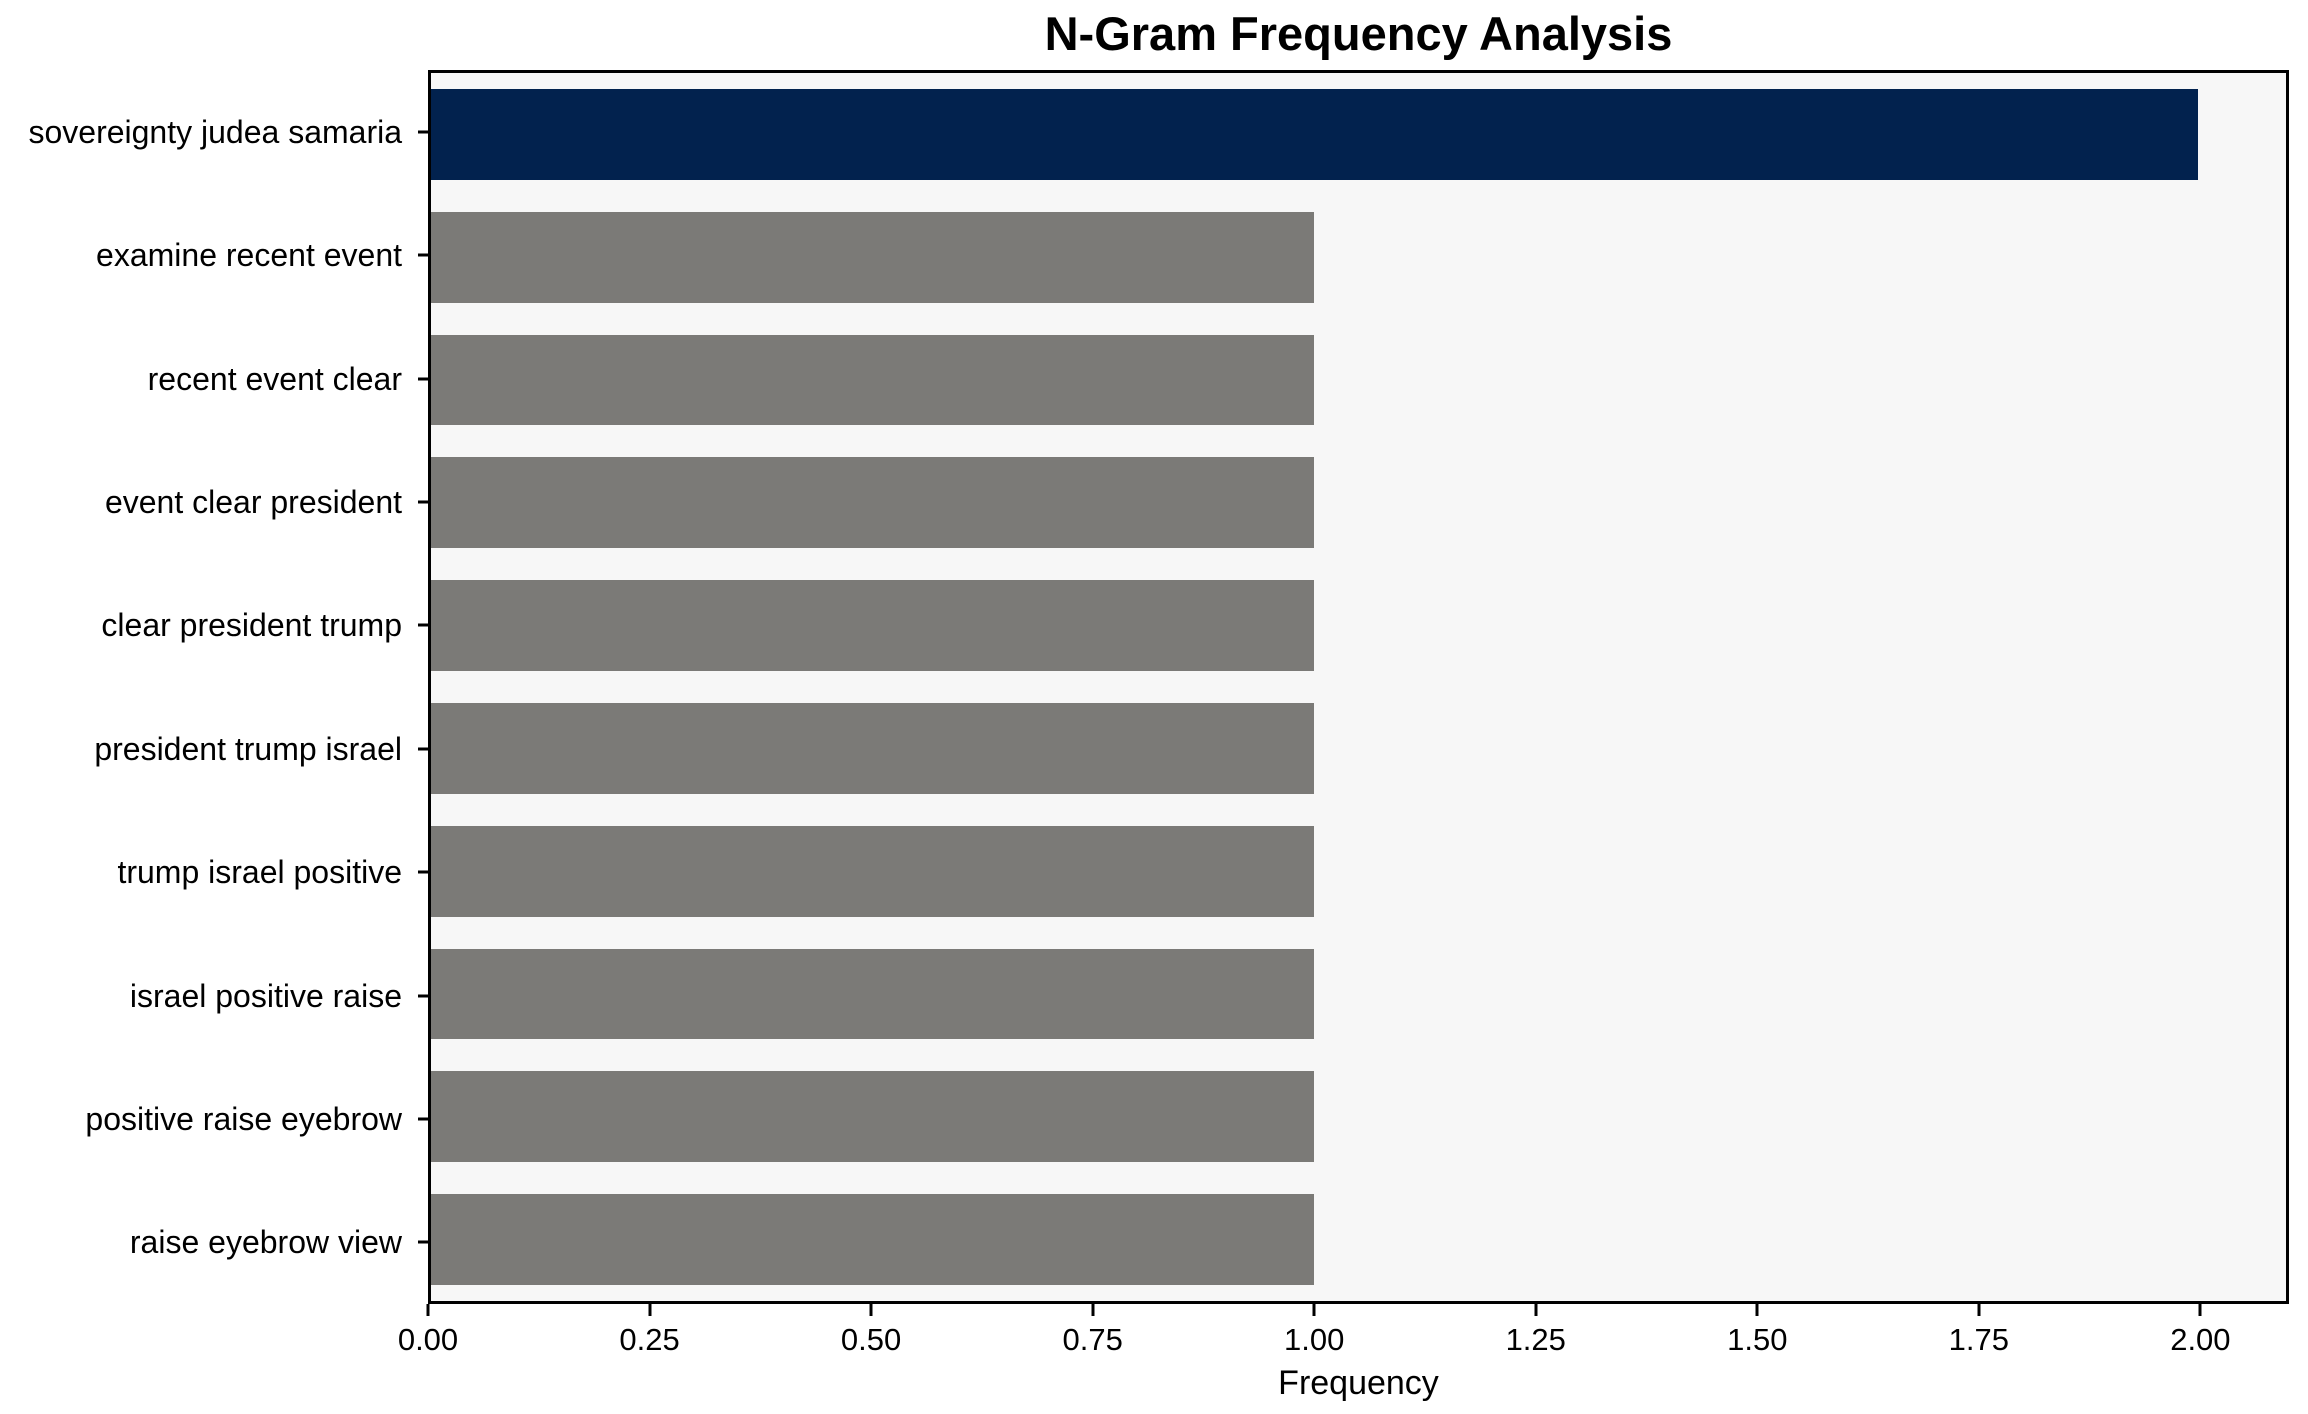 This screenshot has width=2308, height=1414. What do you see at coordinates (1092, 1339) in the screenshot?
I see `x-tick-label: 0.75` at bounding box center [1092, 1339].